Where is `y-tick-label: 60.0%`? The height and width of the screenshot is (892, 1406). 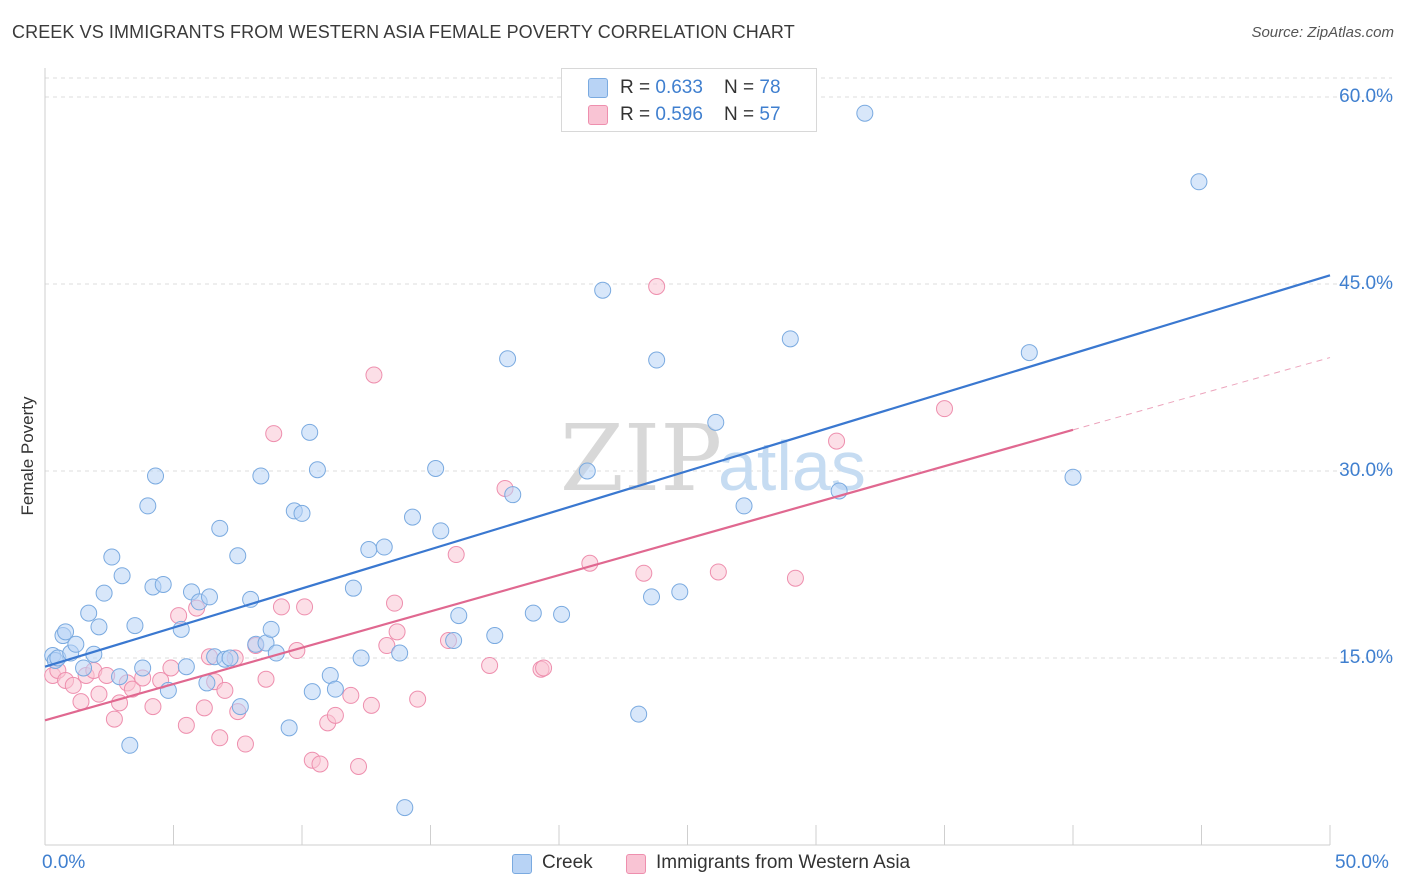
y-tick-label: 60.0% is located at coordinates (1366, 96).